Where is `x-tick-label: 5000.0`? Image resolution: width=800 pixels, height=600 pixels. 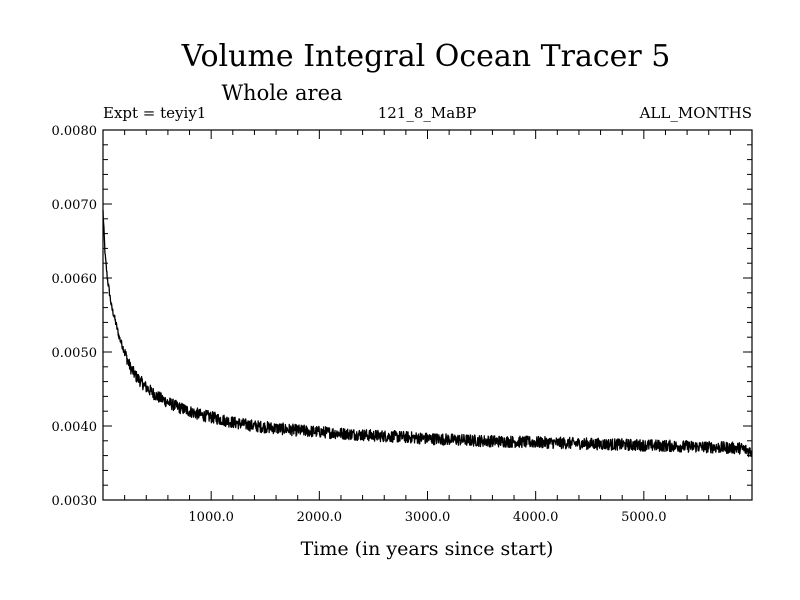 x-tick-label: 5000.0 is located at coordinates (644, 517).